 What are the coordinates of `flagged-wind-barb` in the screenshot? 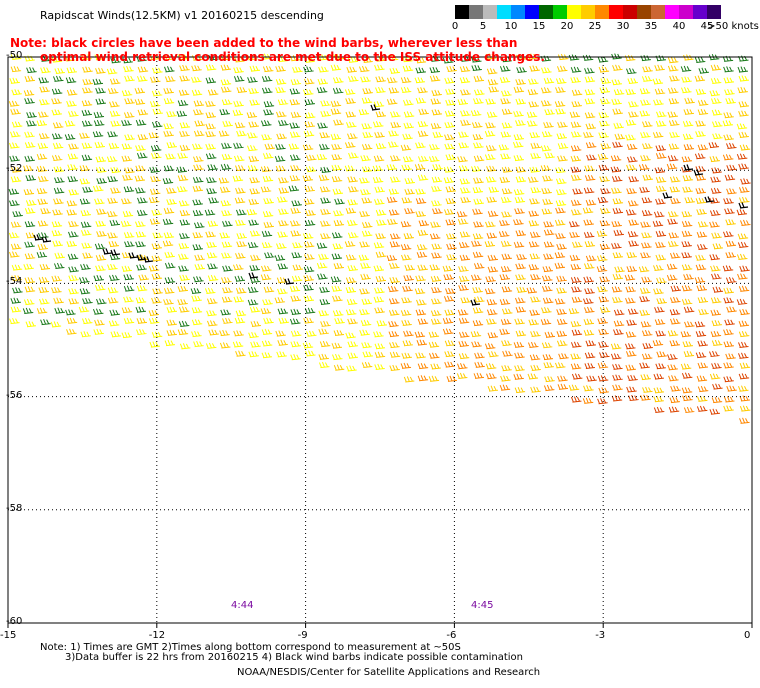 It's located at (667, 195).